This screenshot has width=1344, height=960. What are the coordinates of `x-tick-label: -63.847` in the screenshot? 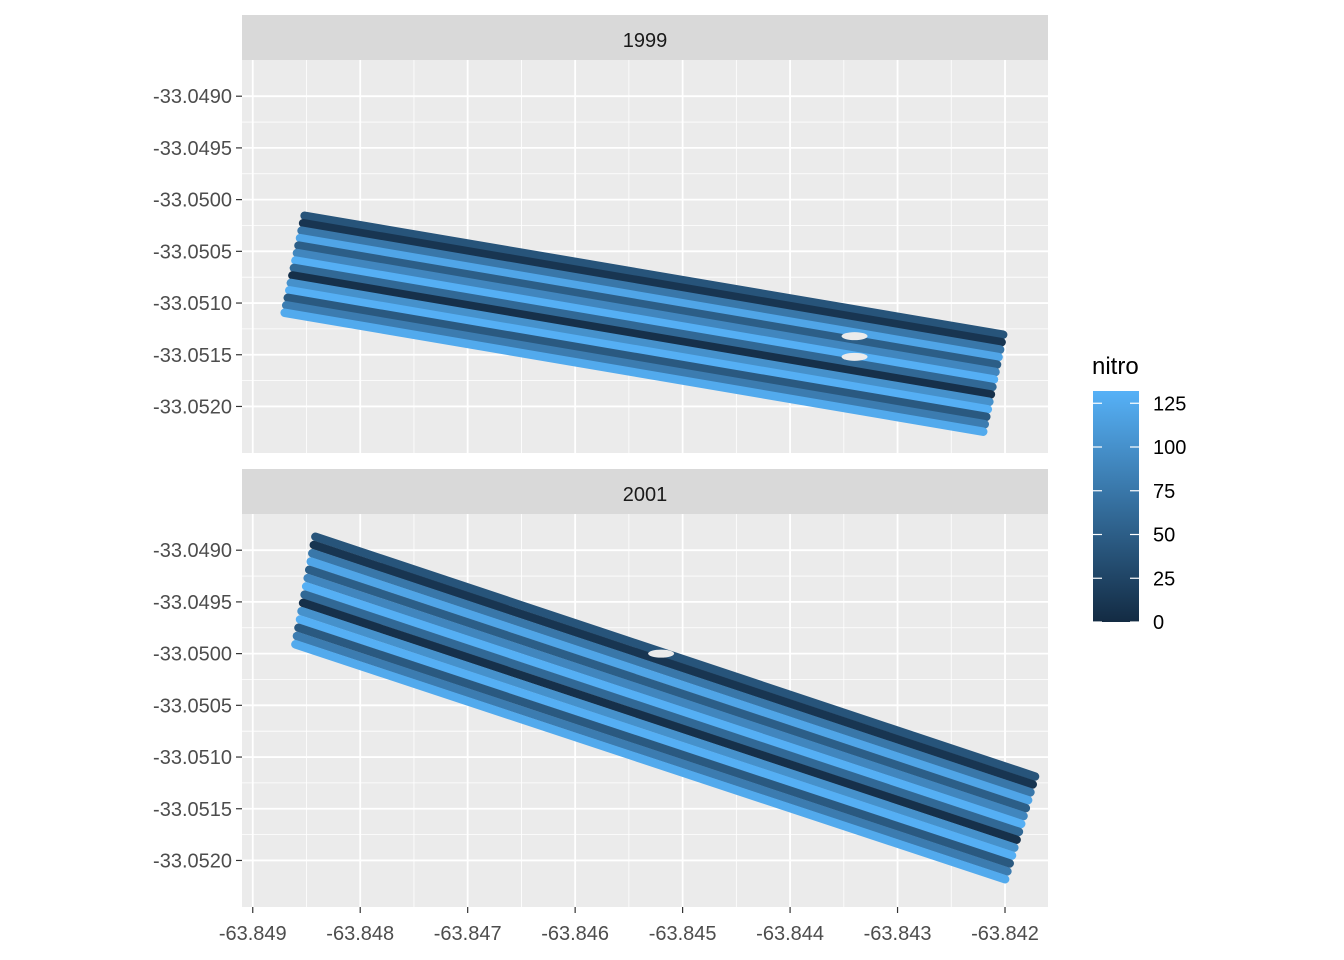 It's located at (468, 934).